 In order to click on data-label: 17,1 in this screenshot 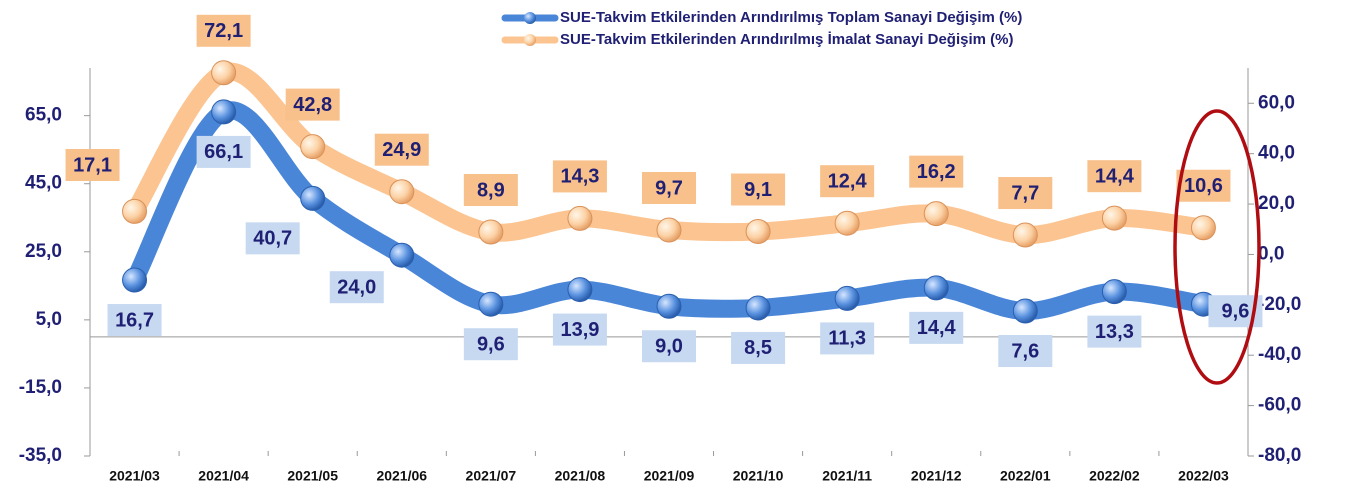, I will do `click(92, 165)`.